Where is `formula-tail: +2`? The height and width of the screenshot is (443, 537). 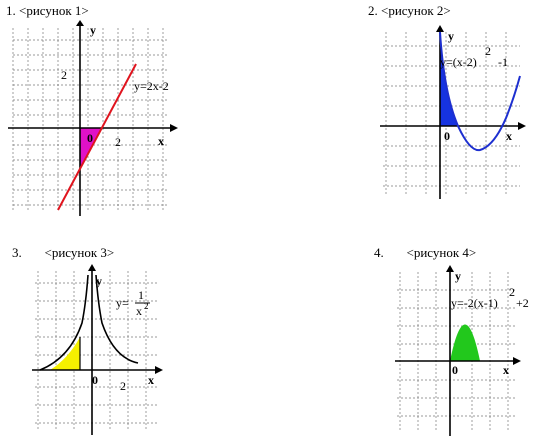
formula-tail: +2 is located at coordinates (522, 303).